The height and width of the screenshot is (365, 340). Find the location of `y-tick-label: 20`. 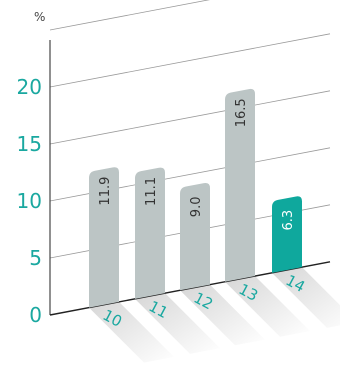

y-tick-label: 20 is located at coordinates (29, 87).